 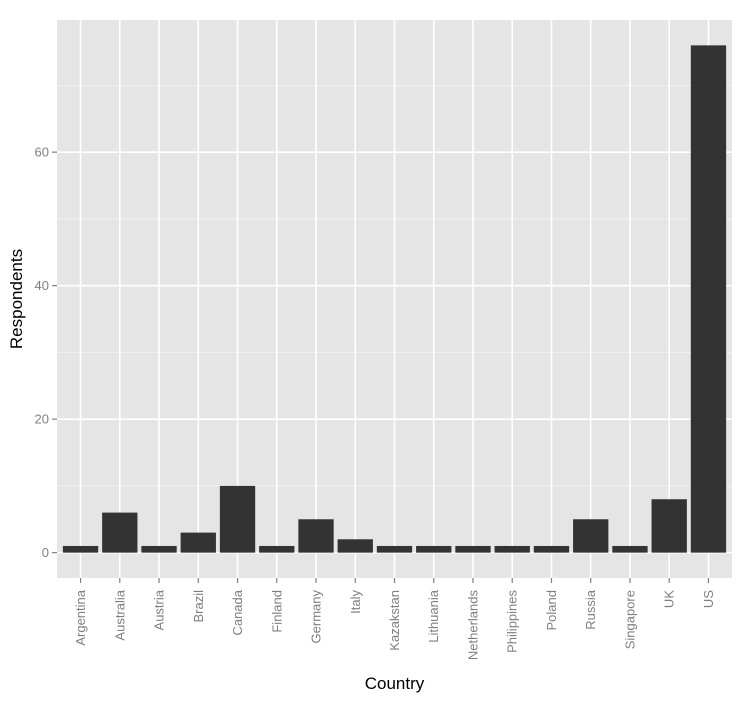 I want to click on x-tick-label: Russia, so click(x=590, y=609).